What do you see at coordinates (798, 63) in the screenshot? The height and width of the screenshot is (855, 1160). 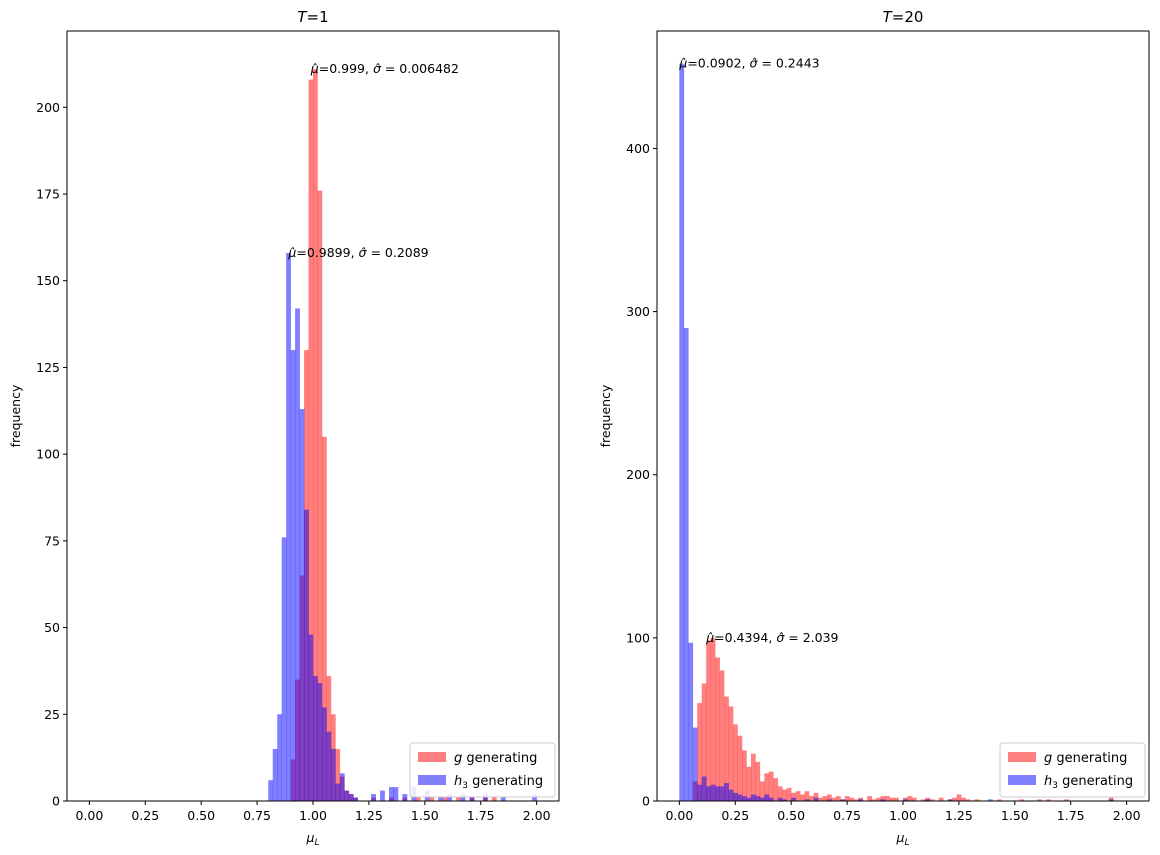 I see `annotation-sigma-value: 0.2443` at bounding box center [798, 63].